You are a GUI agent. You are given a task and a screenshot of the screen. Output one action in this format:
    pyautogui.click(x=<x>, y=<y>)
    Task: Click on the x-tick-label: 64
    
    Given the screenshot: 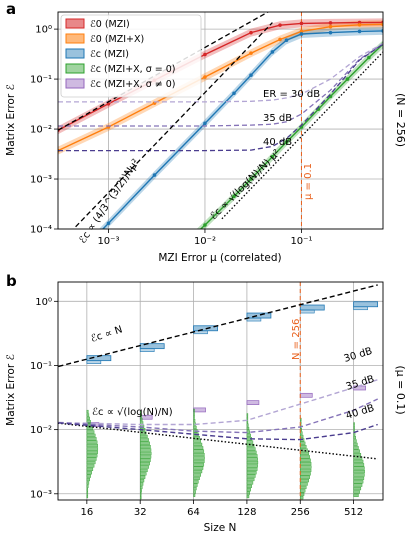 What is the action you would take?
    pyautogui.click(x=193, y=512)
    